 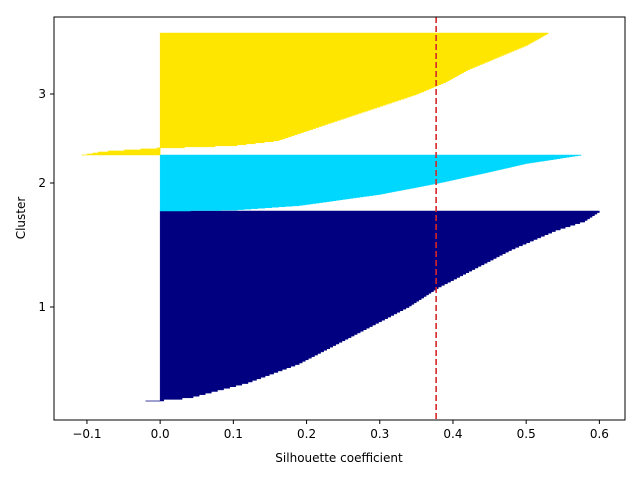 What do you see at coordinates (452, 434) in the screenshot?
I see `x-tick-label: 0.4` at bounding box center [452, 434].